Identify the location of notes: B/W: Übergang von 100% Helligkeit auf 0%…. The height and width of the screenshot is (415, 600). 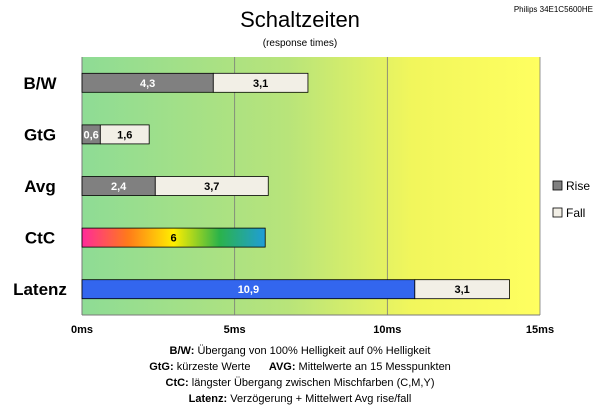
(300, 375).